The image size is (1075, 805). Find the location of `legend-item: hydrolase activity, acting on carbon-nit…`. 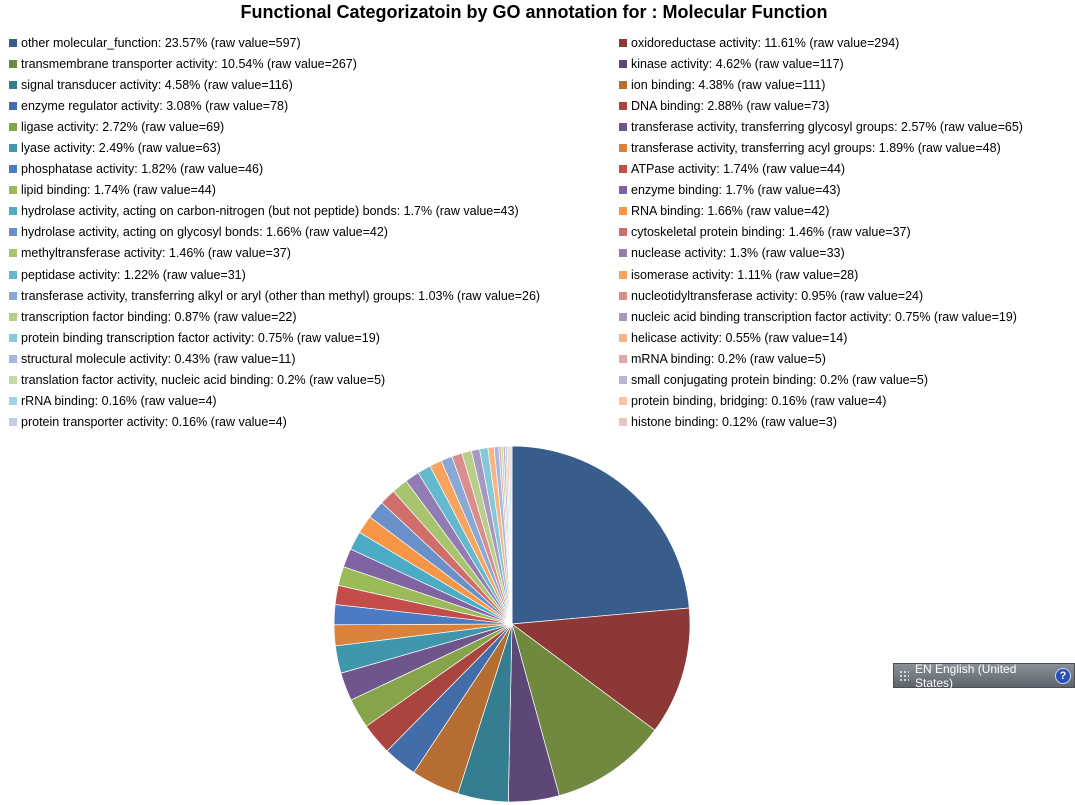

legend-item: hydrolase activity, acting on carbon-nit… is located at coordinates (274, 211).